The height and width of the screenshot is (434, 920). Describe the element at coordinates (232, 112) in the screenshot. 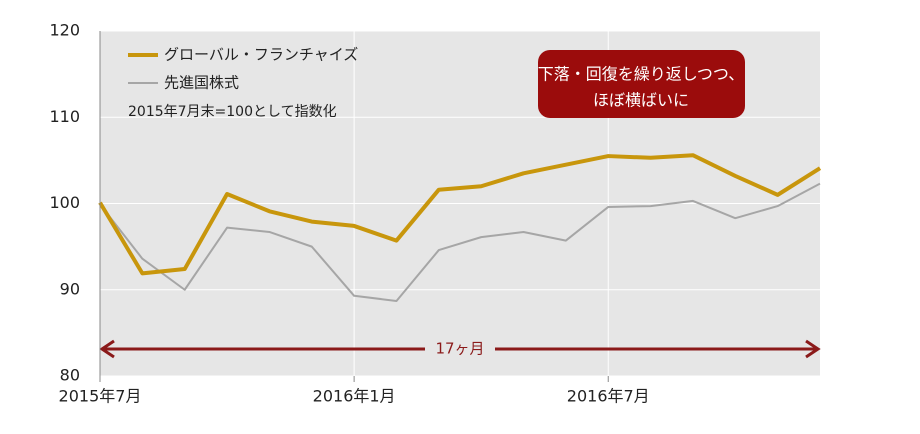

I see `note: 2015年7月末=100として指数化` at that location.